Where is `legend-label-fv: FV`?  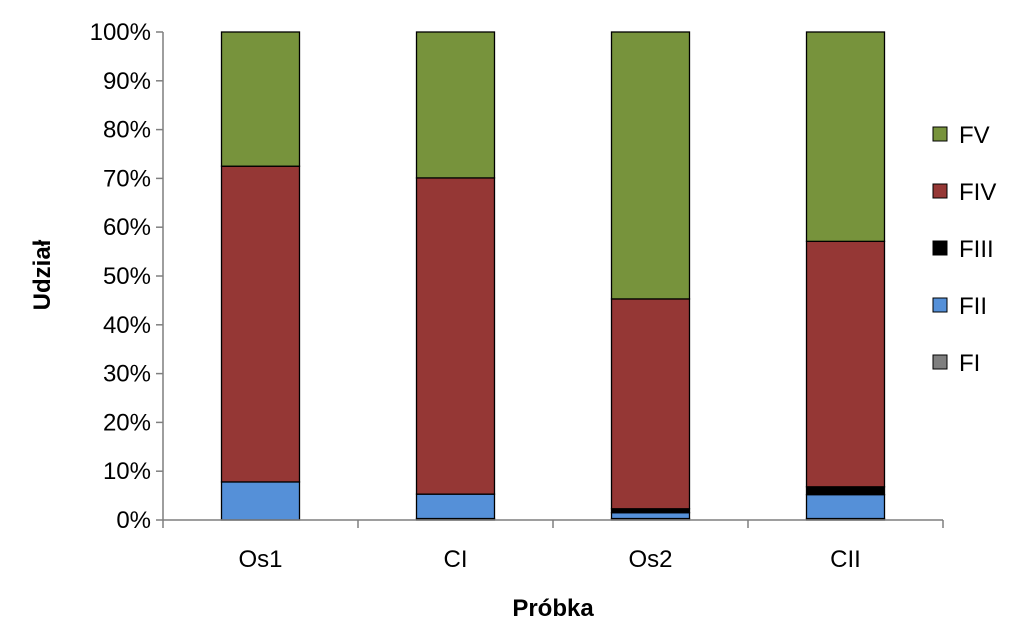
legend-label-fv: FV is located at coordinates (974, 135).